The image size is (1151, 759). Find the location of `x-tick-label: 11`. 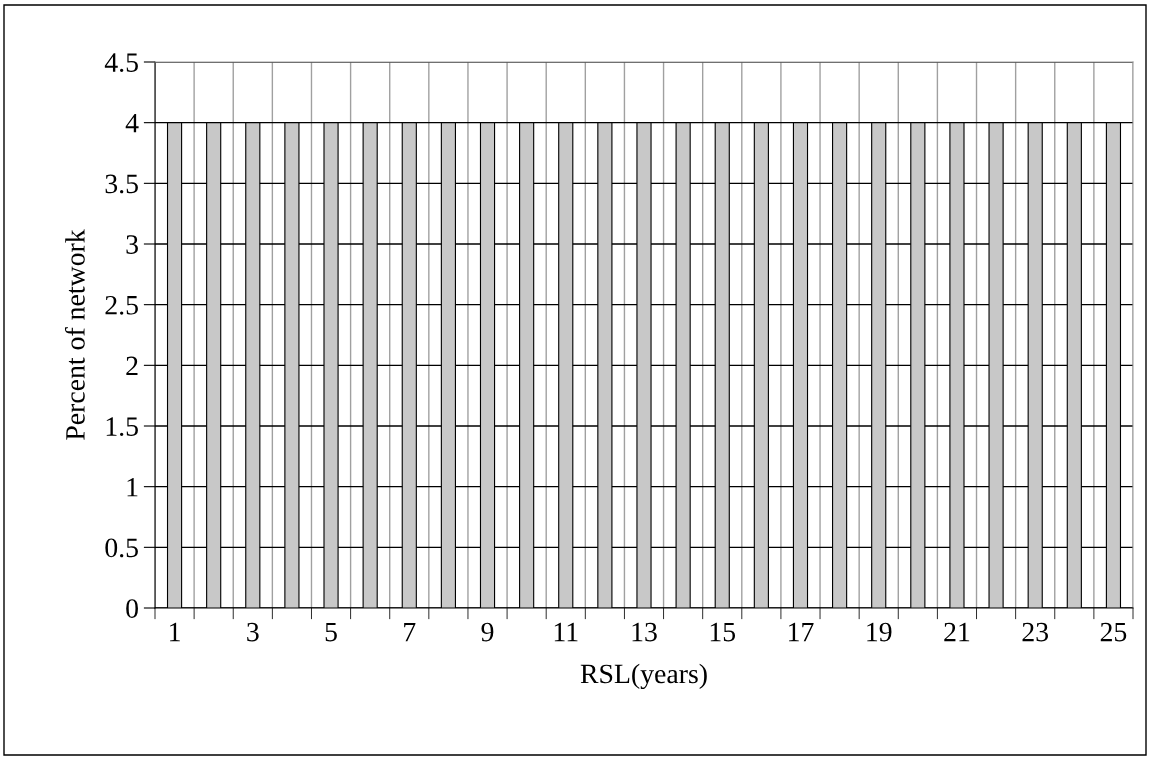

x-tick-label: 11 is located at coordinates (566, 632).